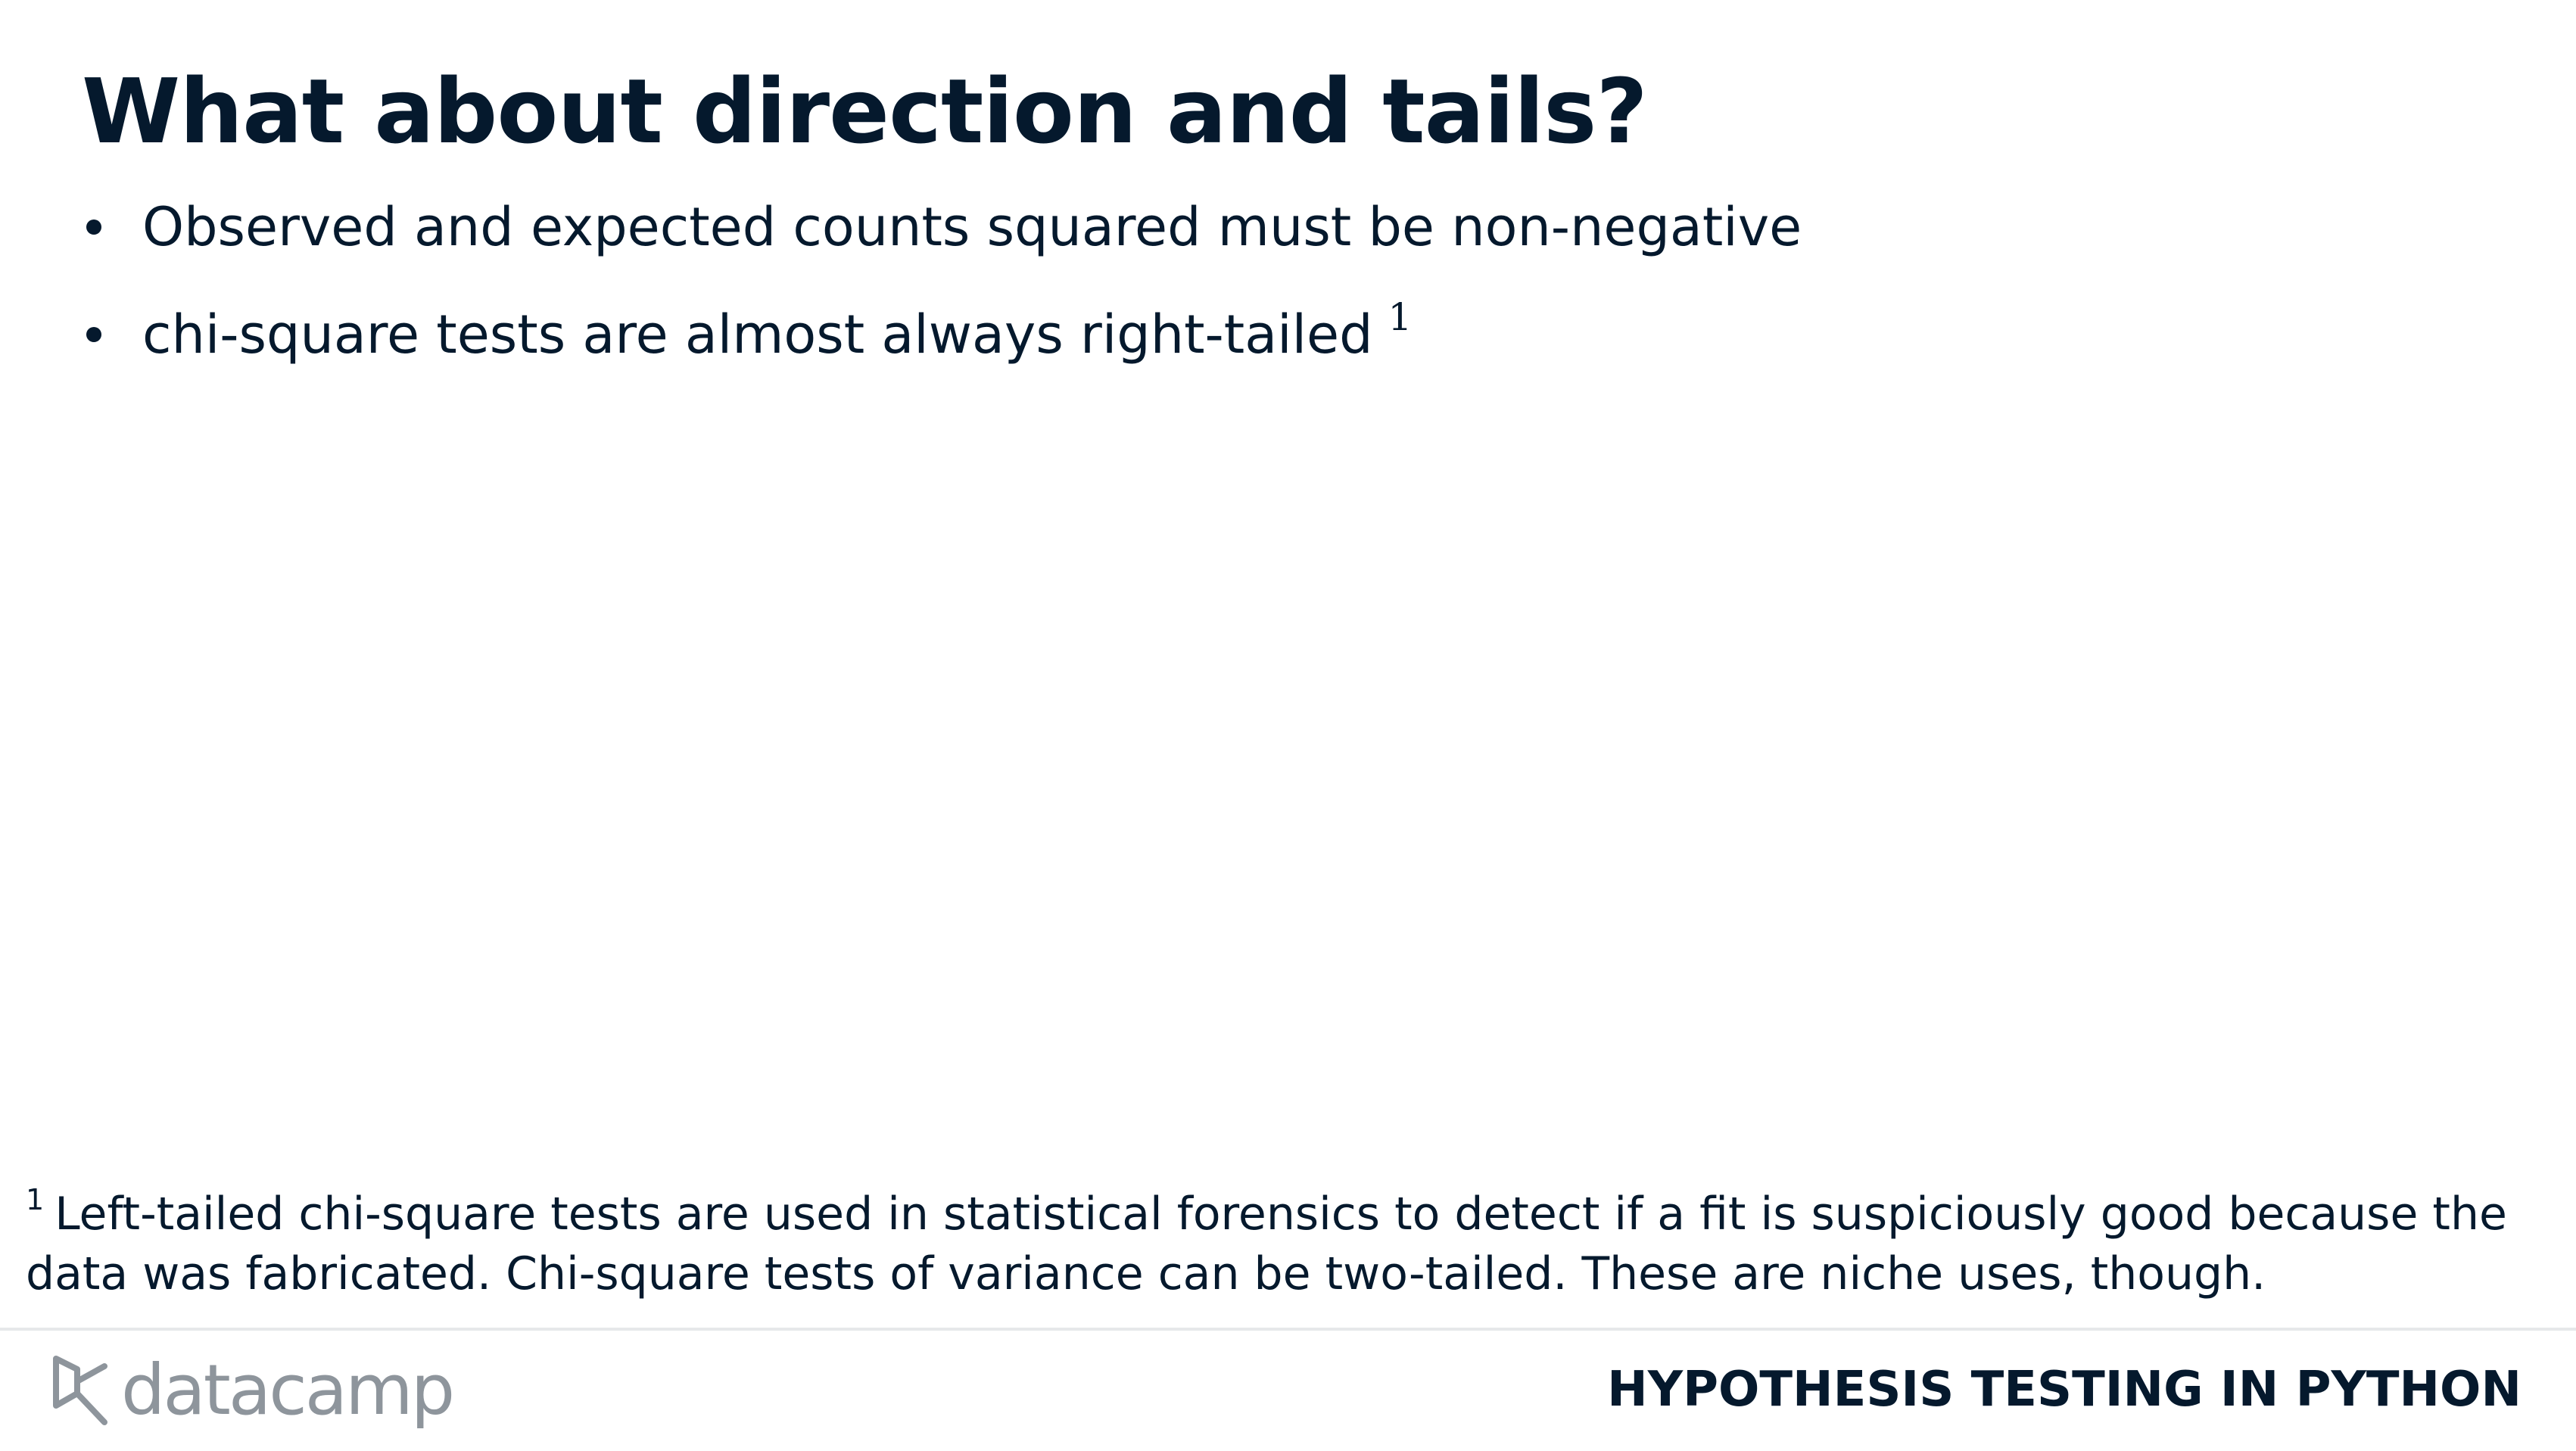 Image resolution: width=2576 pixels, height=1451 pixels. What do you see at coordinates (80, 1390) in the screenshot?
I see `datacamp-logo-icon` at bounding box center [80, 1390].